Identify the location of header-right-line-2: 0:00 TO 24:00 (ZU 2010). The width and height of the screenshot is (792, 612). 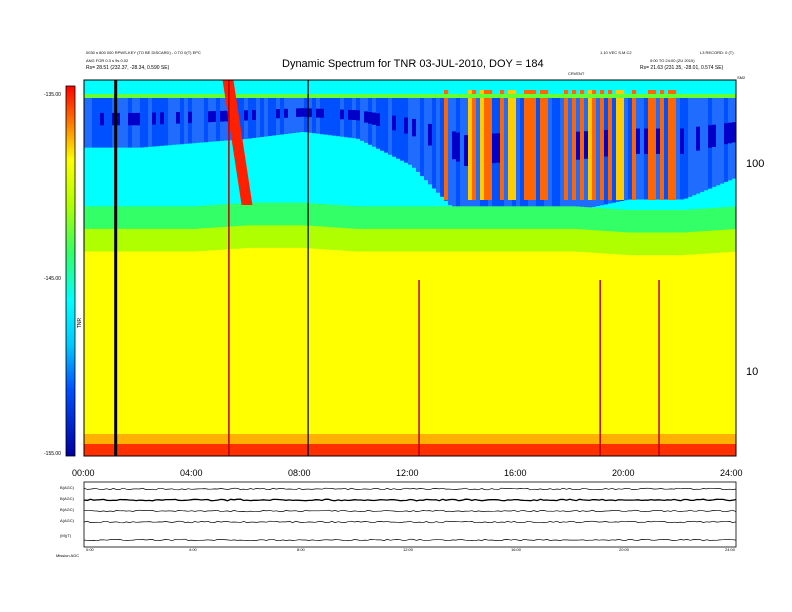
(672, 60).